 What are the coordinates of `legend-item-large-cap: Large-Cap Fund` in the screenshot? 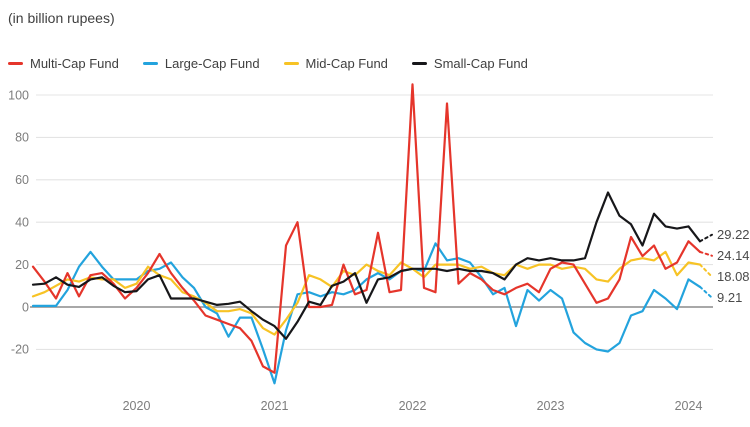 It's located at (201, 63).